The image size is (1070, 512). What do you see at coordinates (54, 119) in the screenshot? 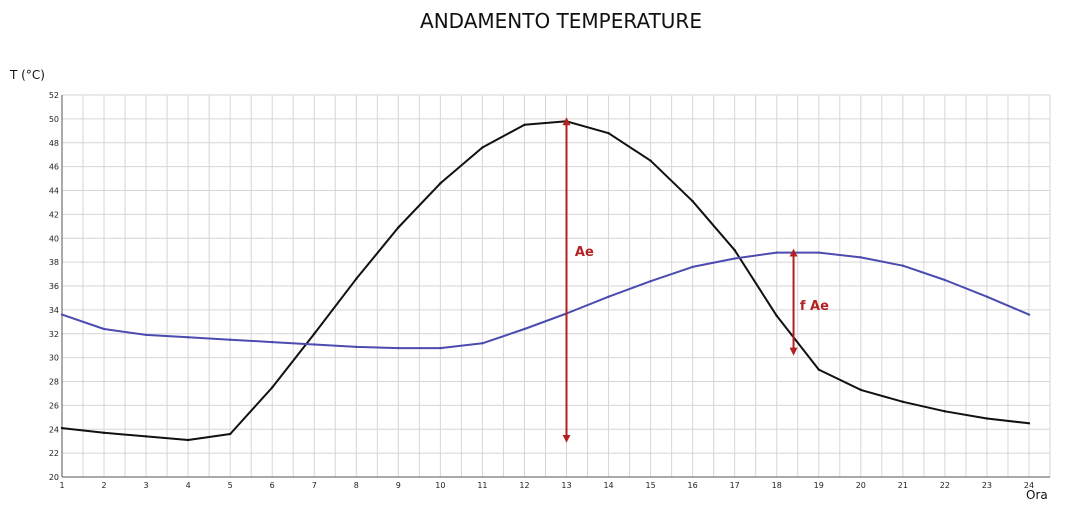
I see `y-tick-label: 50` at bounding box center [54, 119].